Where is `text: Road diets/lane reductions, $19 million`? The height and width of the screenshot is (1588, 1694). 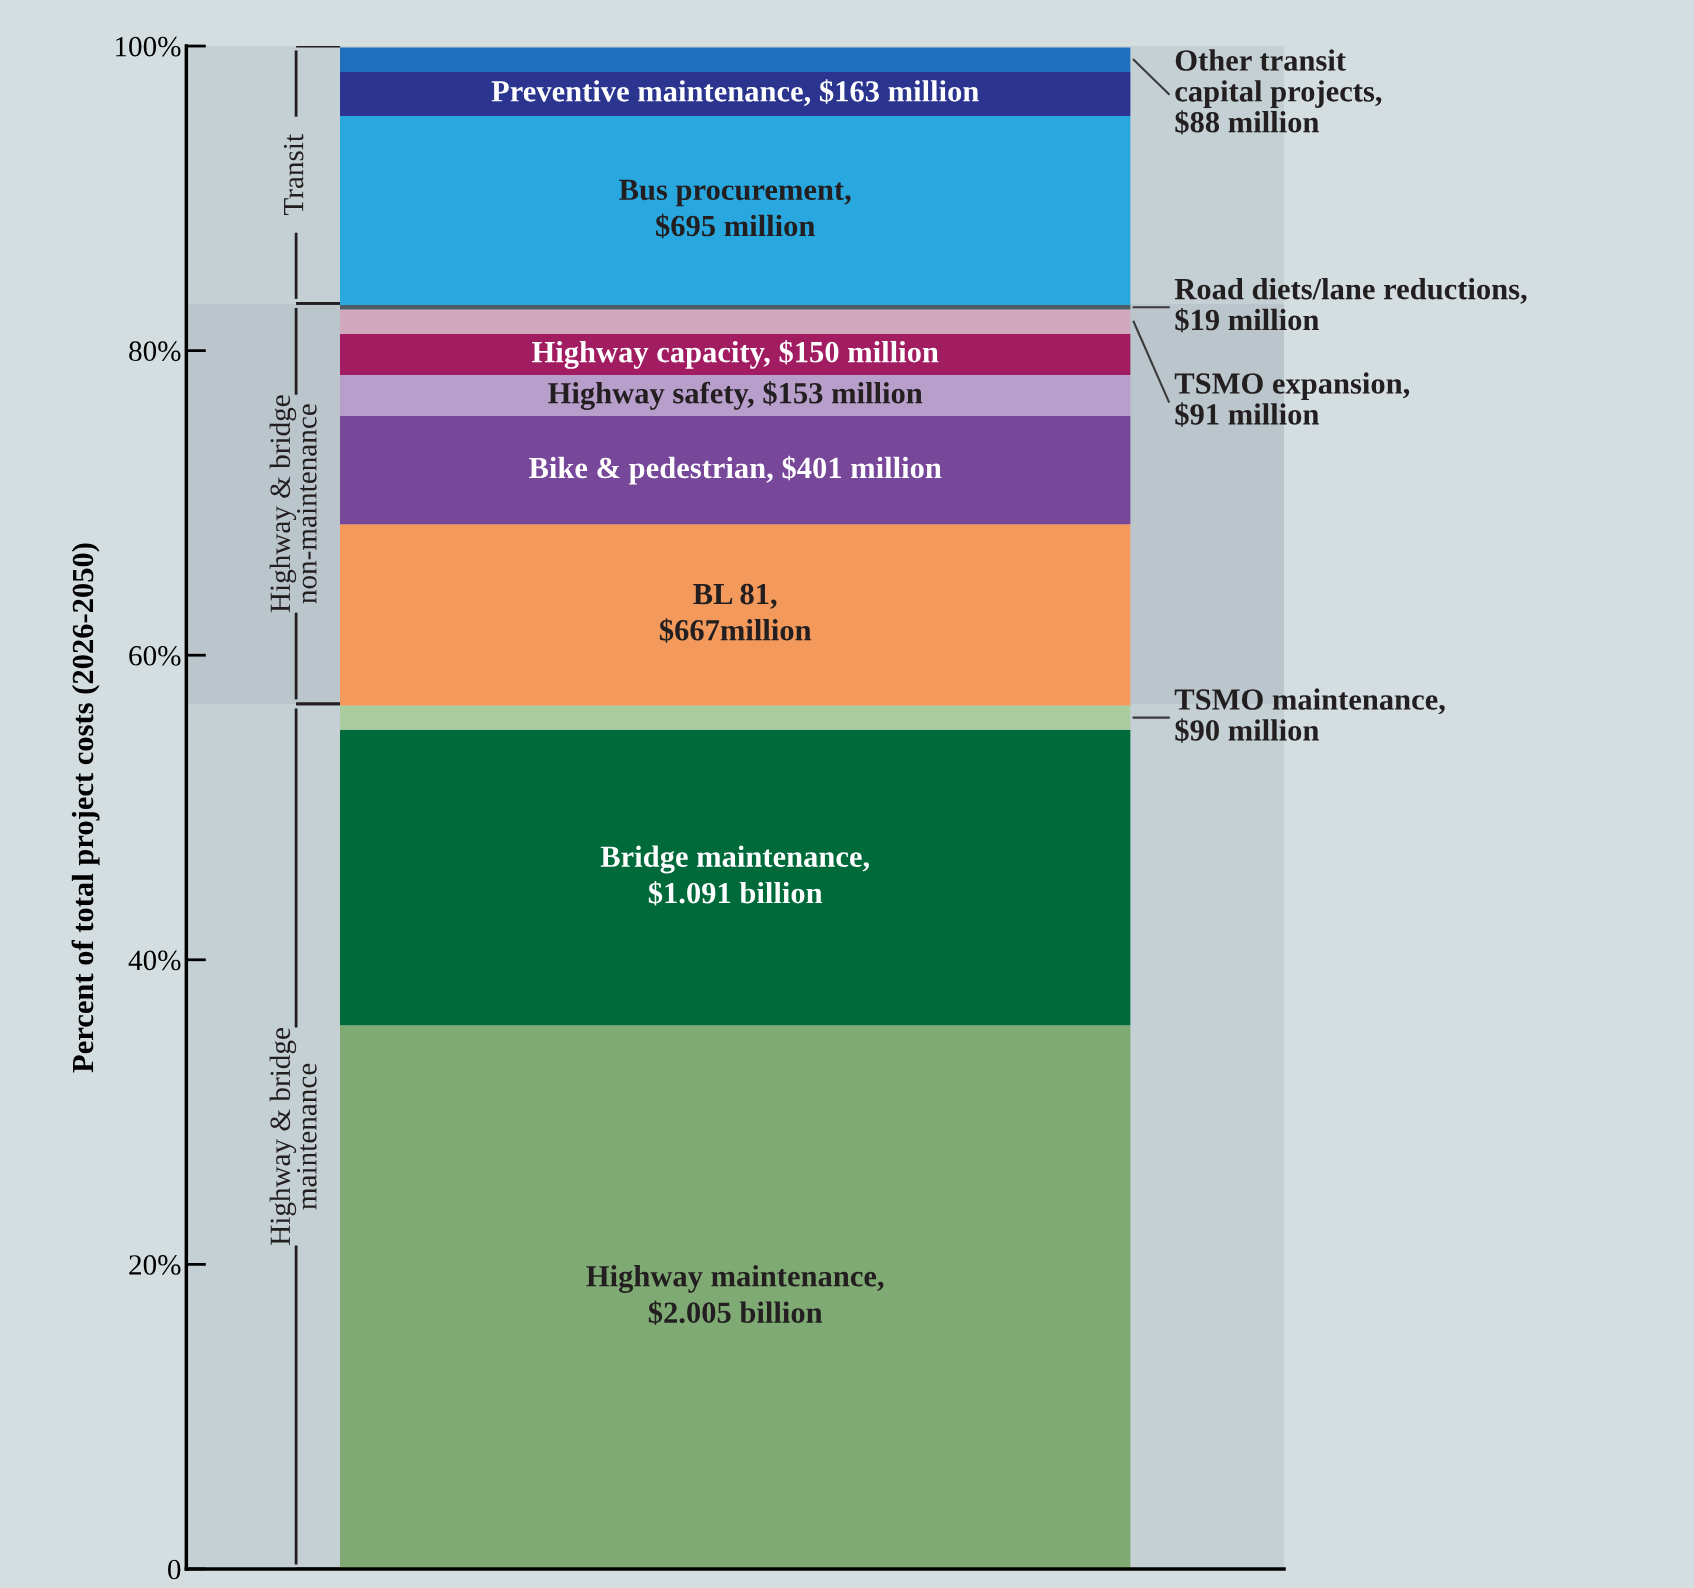 text: Road diets/lane reductions, $19 million is located at coordinates (1350, 305).